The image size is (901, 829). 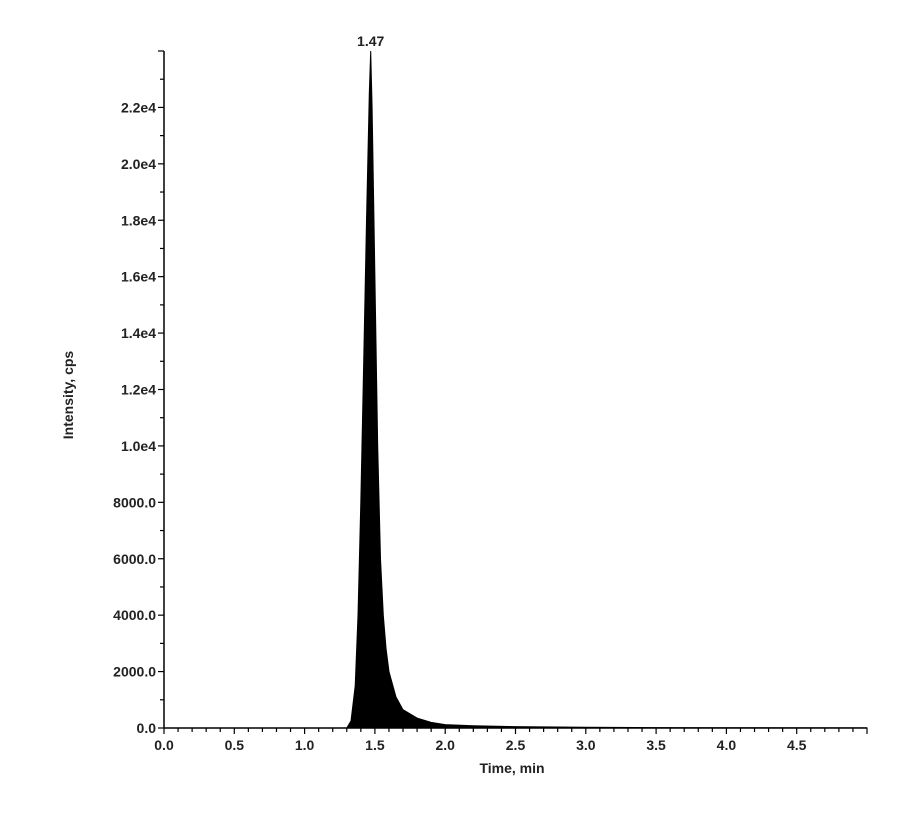 What do you see at coordinates (727, 745) in the screenshot?
I see `x-tick-label: 4.0` at bounding box center [727, 745].